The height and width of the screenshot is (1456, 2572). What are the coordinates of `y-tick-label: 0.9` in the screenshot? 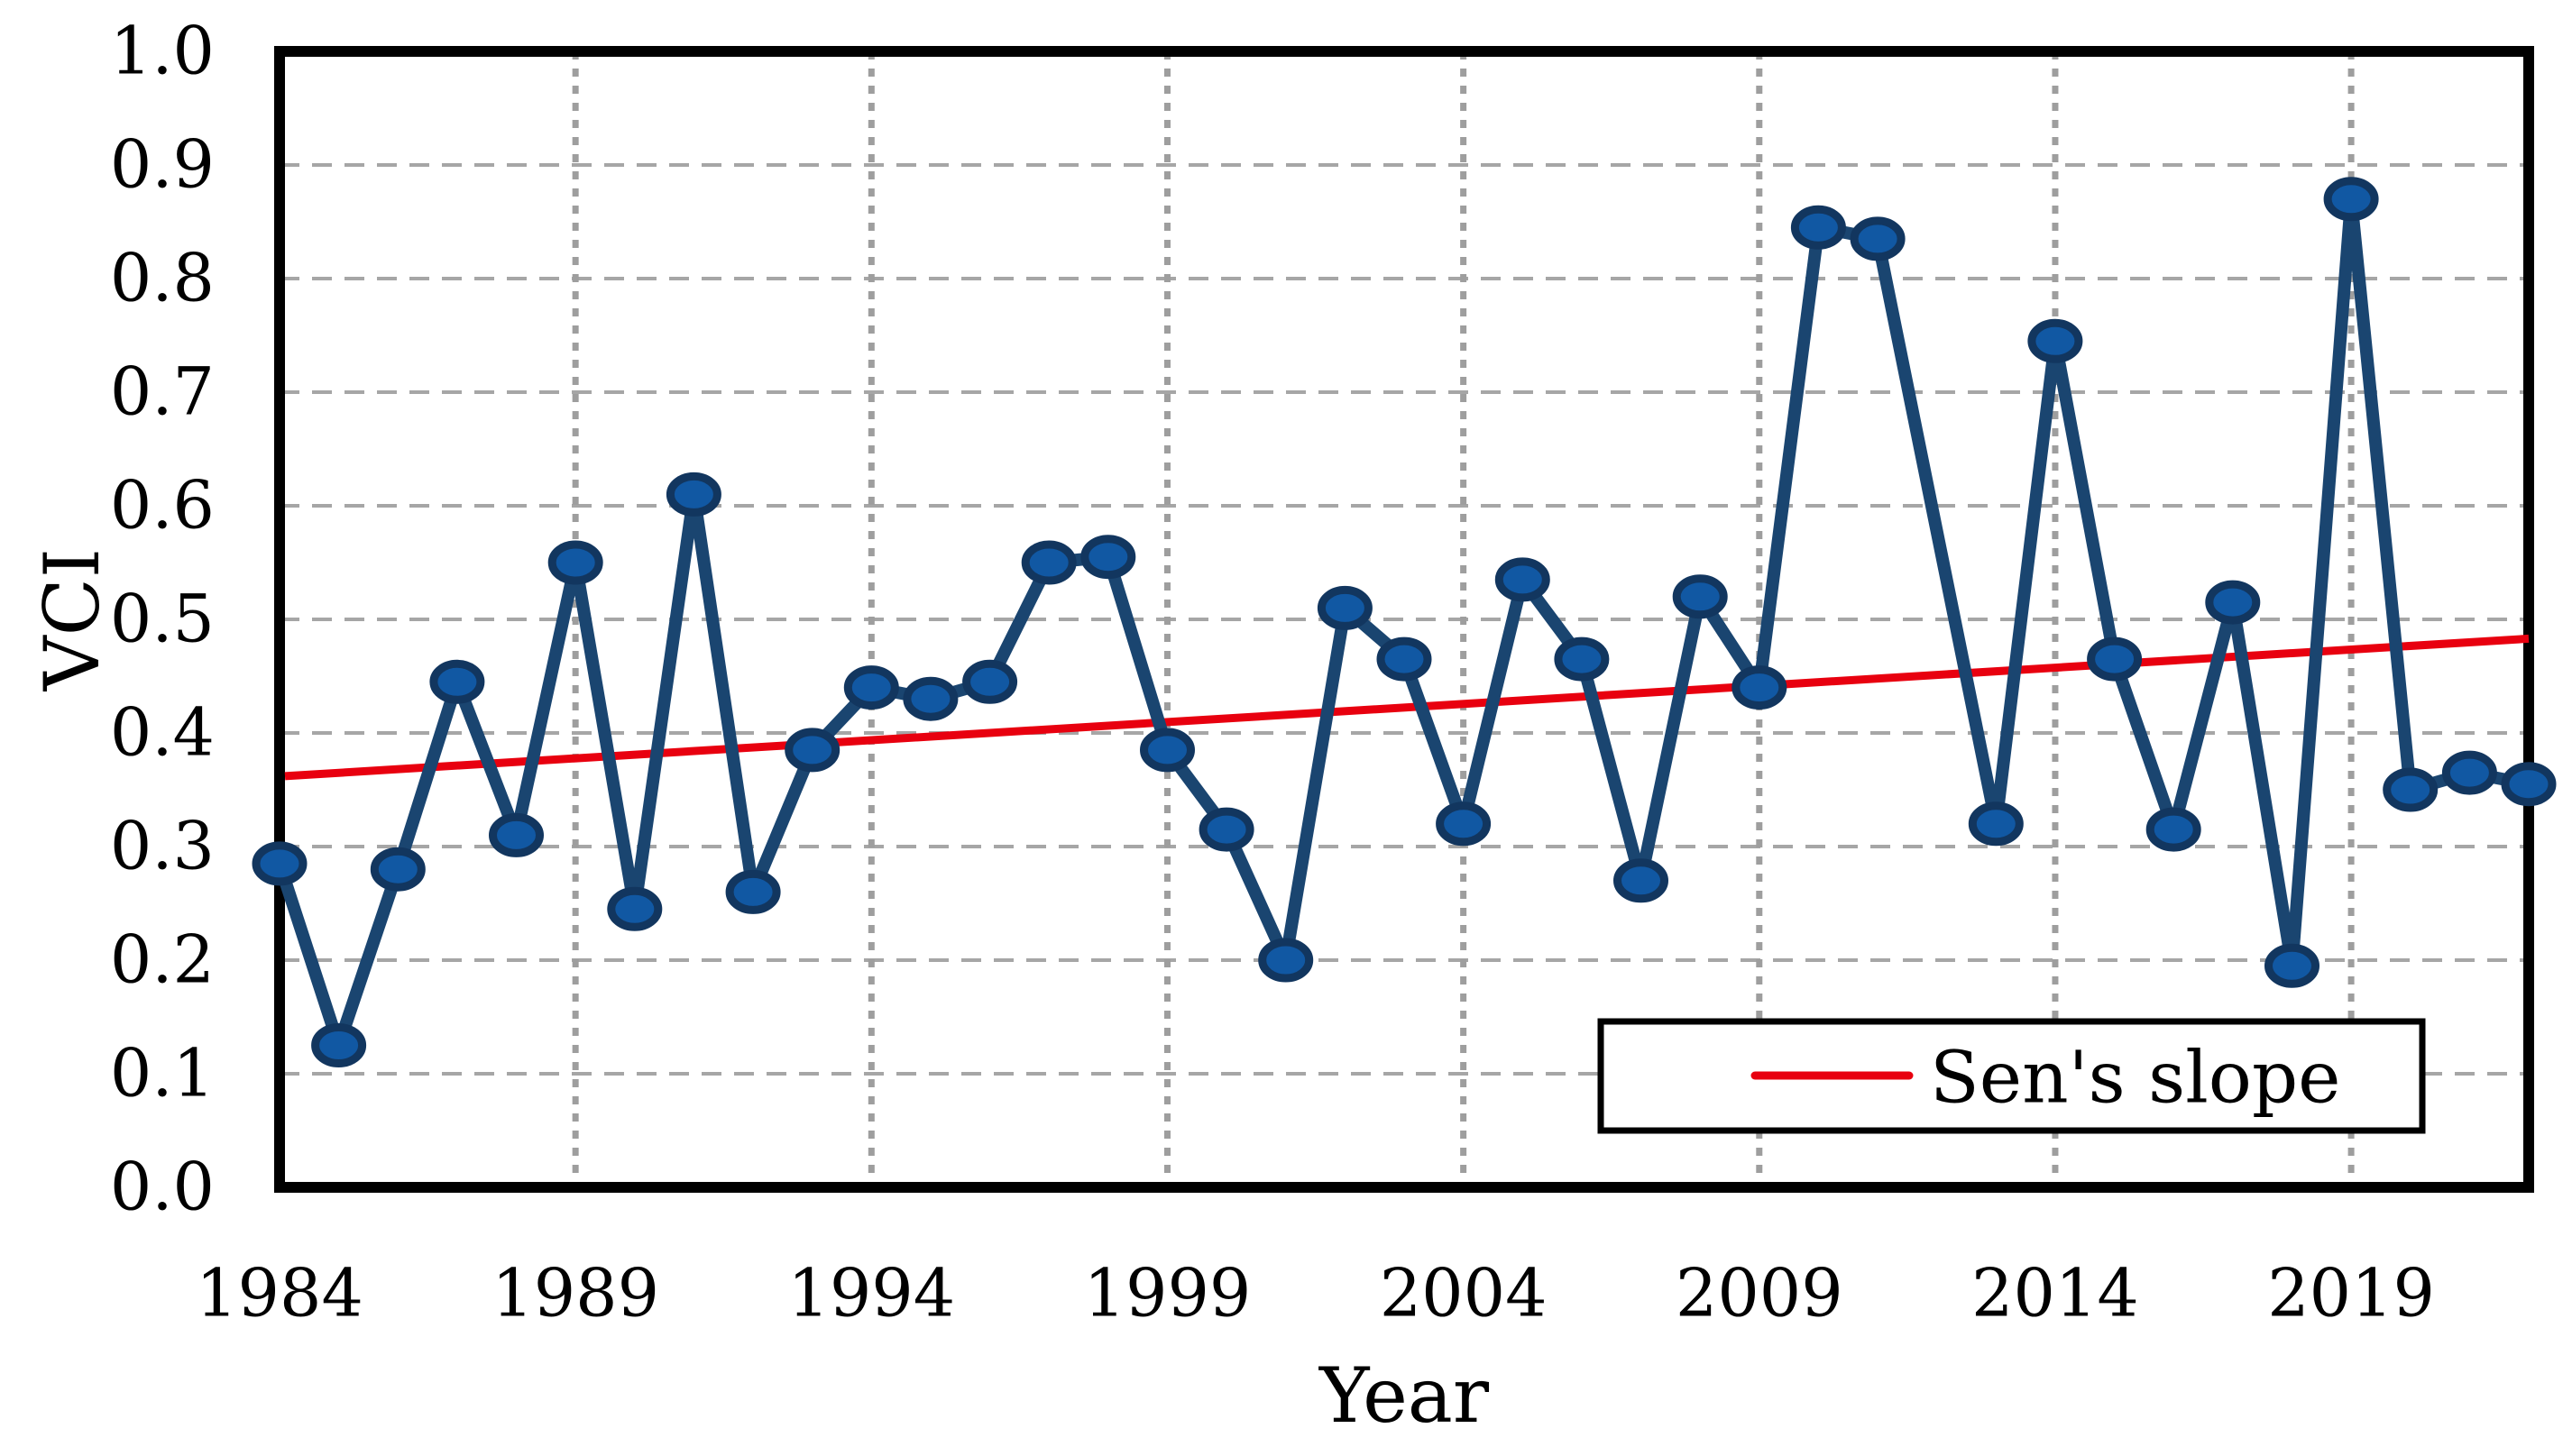 It's located at (162, 166).